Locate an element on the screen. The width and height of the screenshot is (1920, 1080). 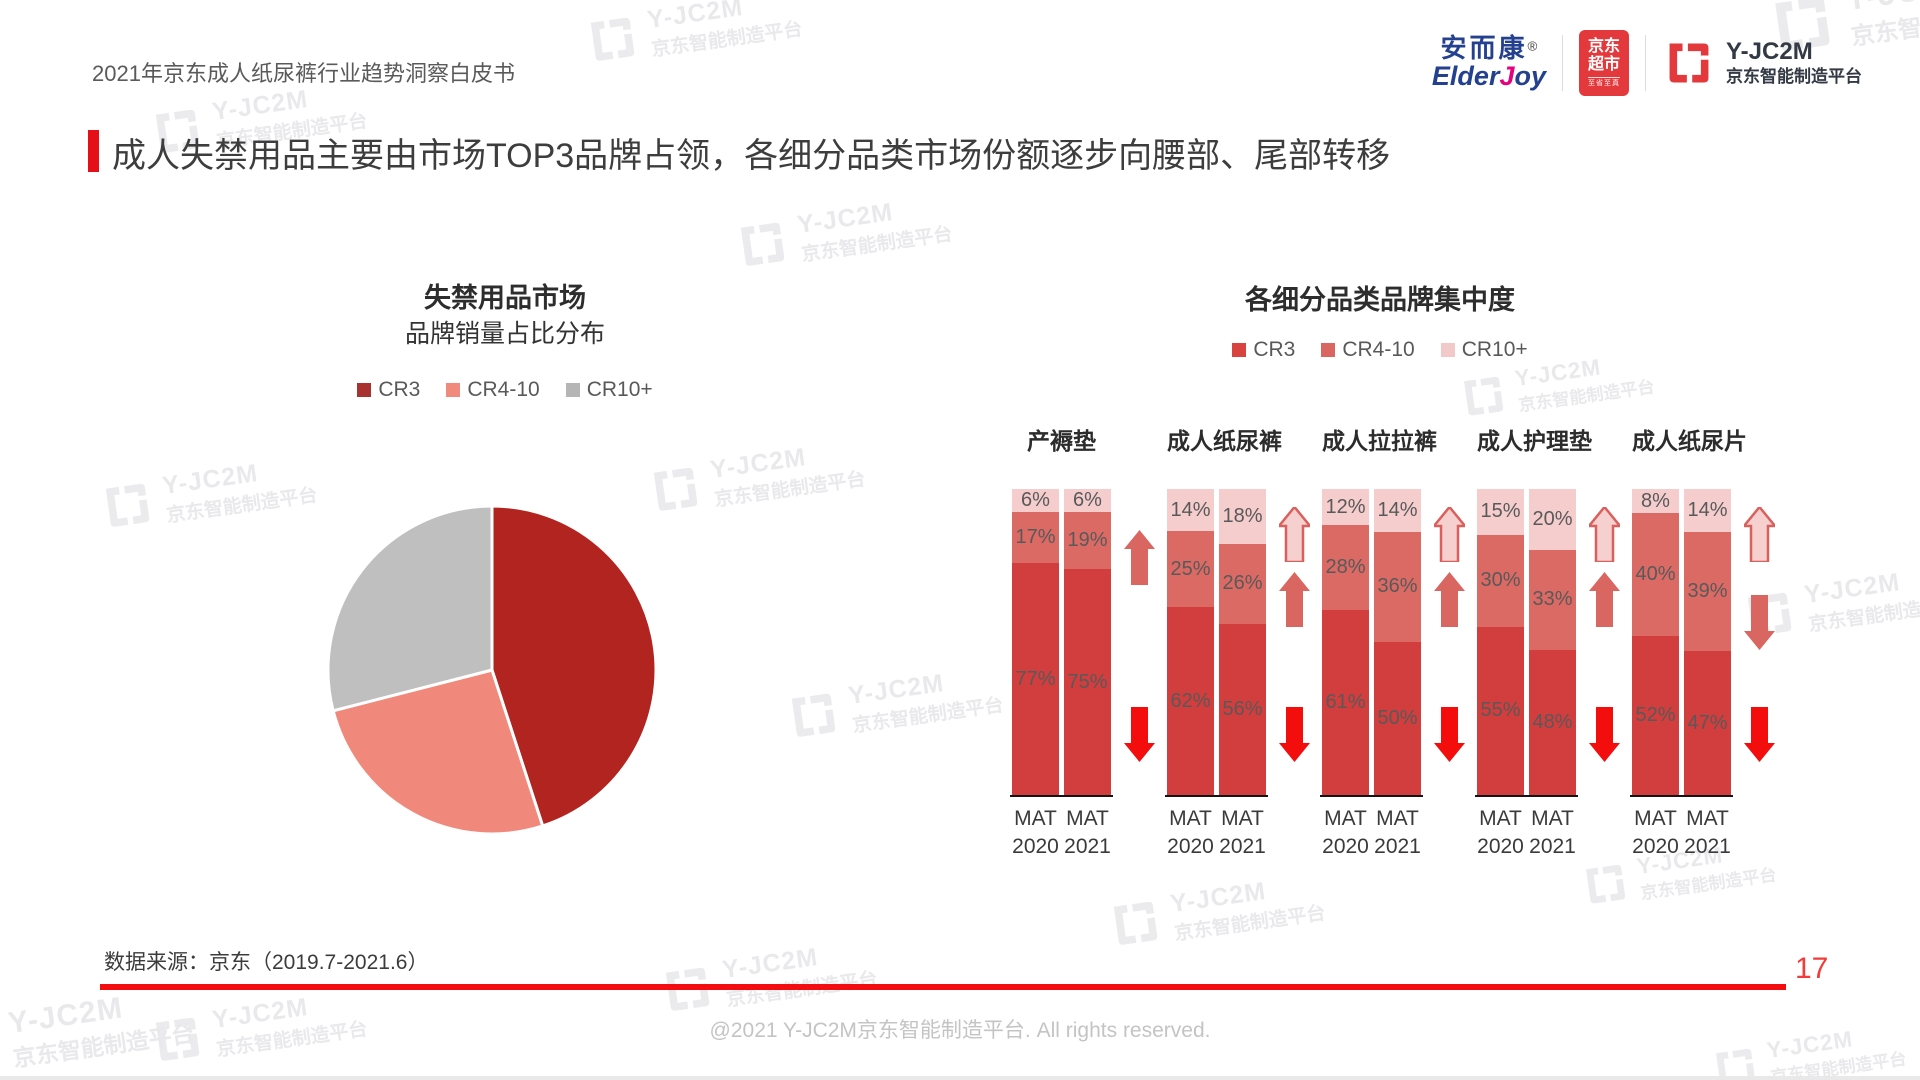
stacked-bar: 6% 19% 75% is located at coordinates (1087, 642).